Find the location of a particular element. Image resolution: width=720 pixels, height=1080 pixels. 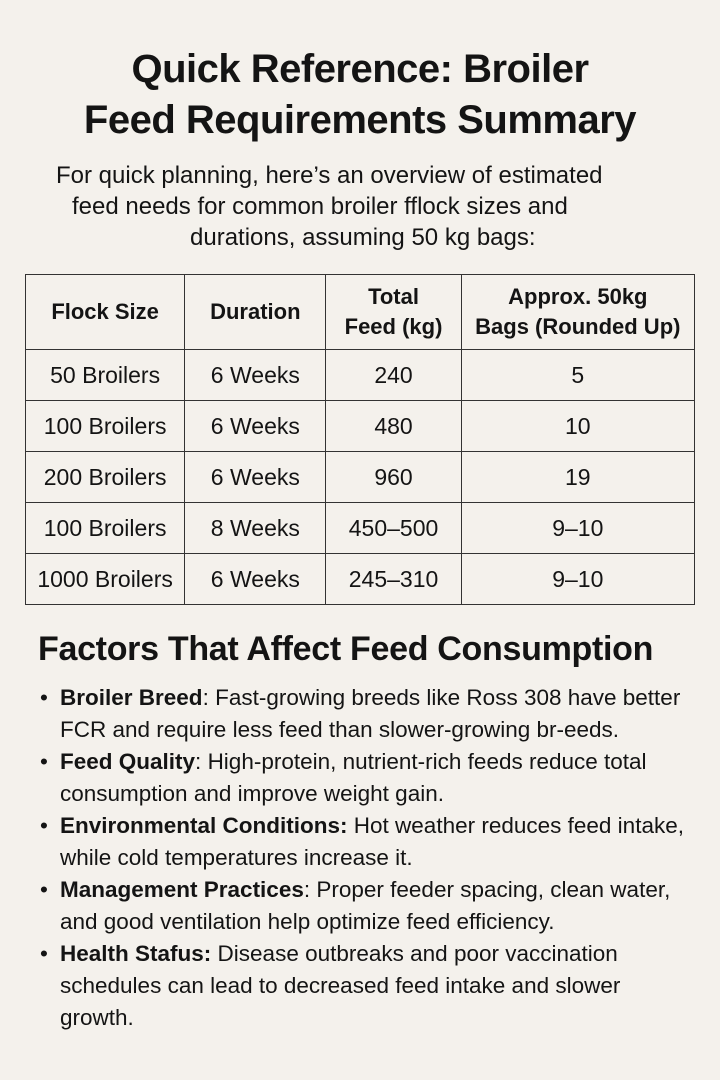

table-row: 100 Broilers 6 Weeks 480 10 is located at coordinates (360, 426).